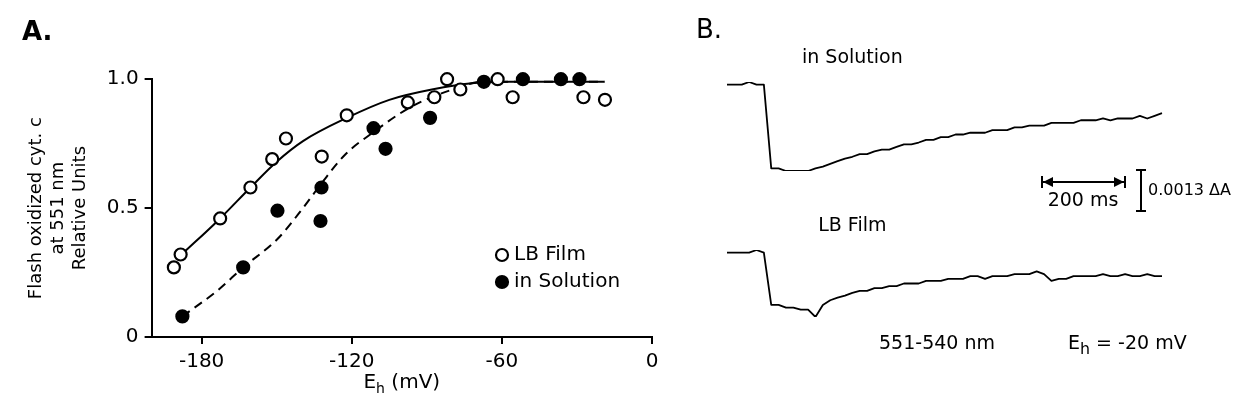  I want to click on x-tick-label: -60, so click(502, 360).